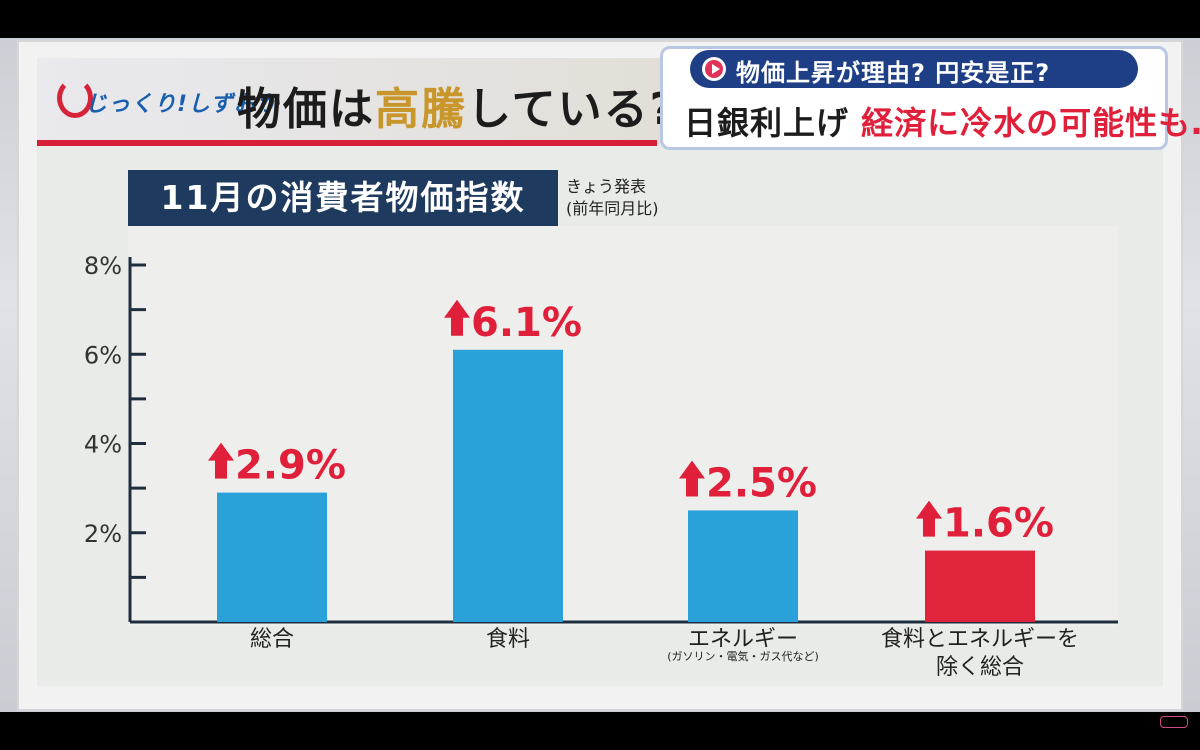  What do you see at coordinates (290, 466) in the screenshot?
I see `bar-value-label: 2.9%` at bounding box center [290, 466].